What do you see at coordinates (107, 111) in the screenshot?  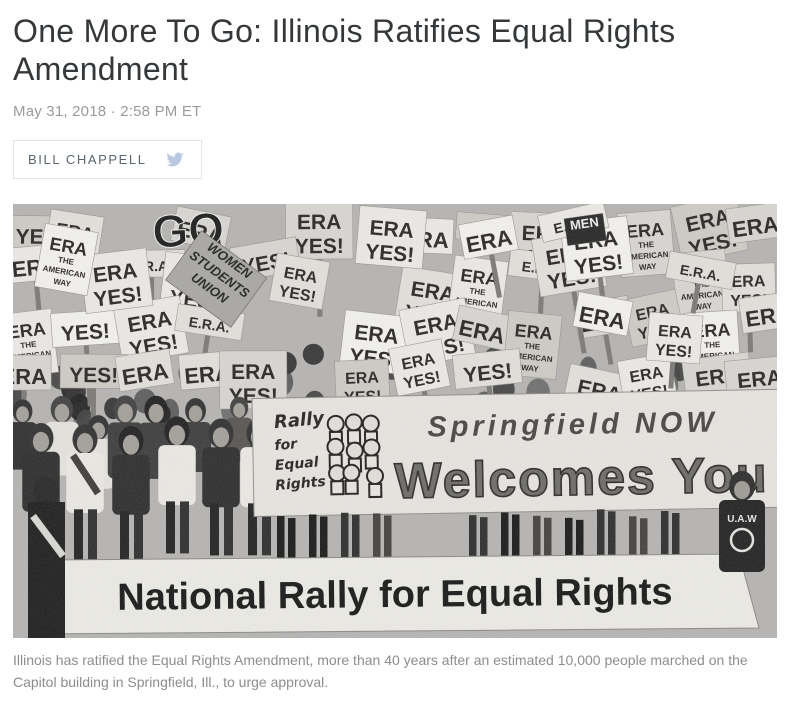 I see `dateline: May 31, 2018 · 2:58 PM ET` at bounding box center [107, 111].